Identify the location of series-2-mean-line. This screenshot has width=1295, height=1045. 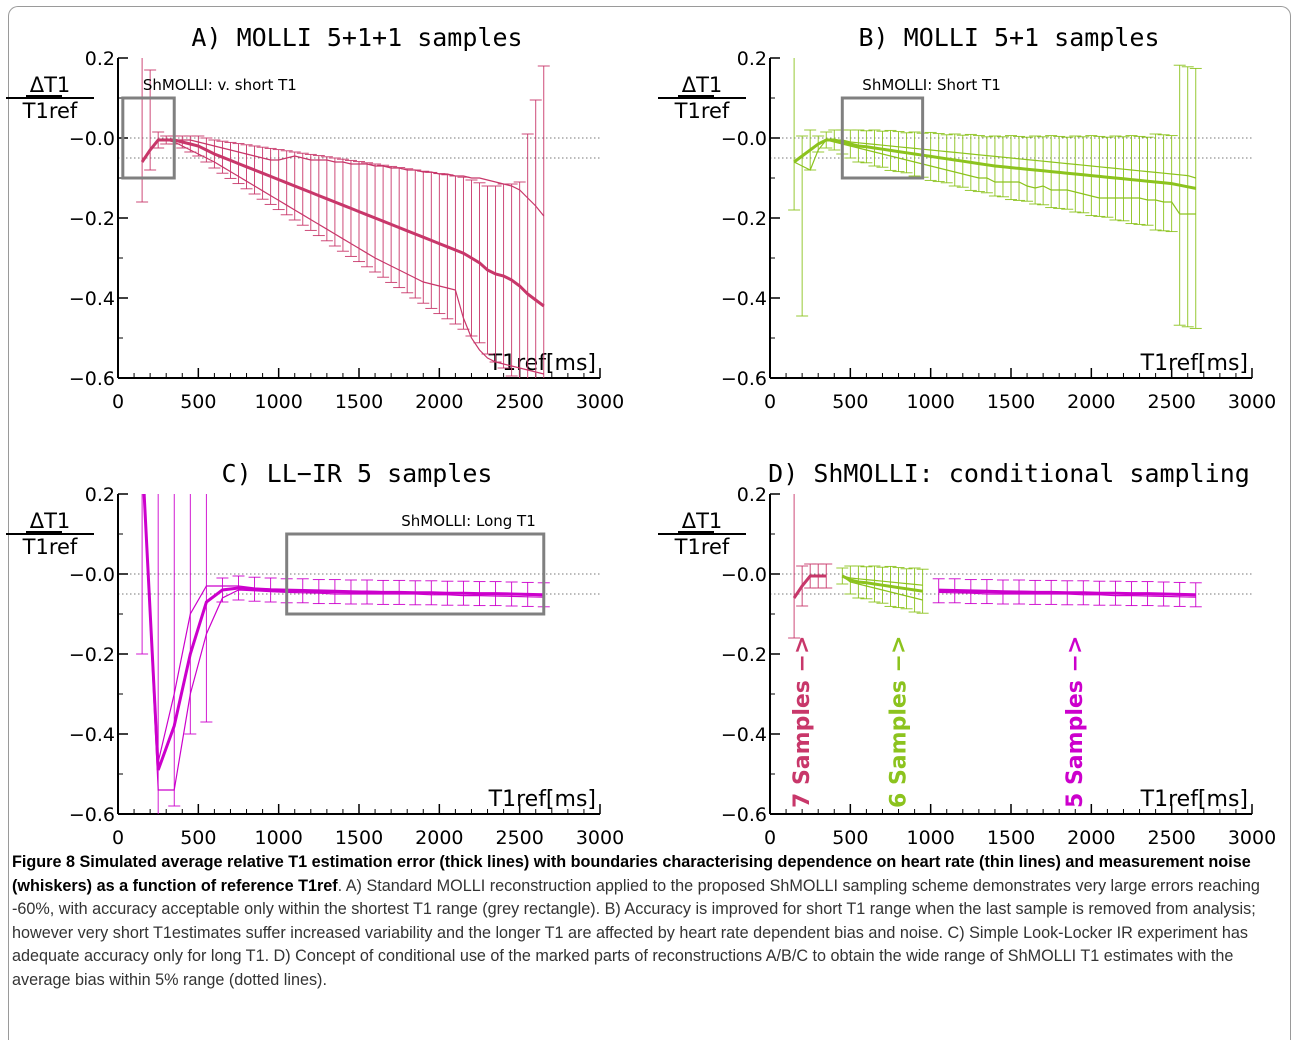
(882, 583).